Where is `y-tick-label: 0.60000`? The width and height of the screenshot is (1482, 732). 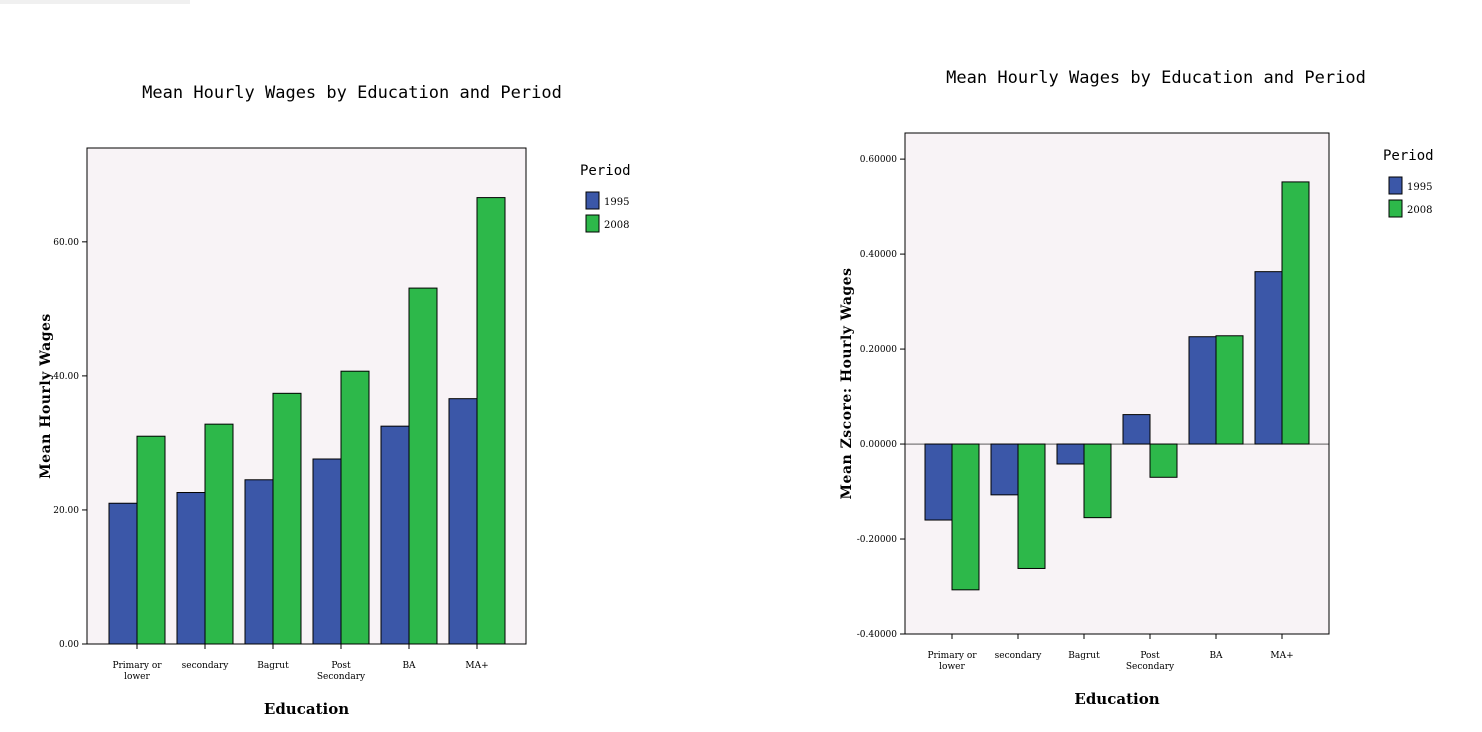
y-tick-label: 0.60000 is located at coordinates (878, 160).